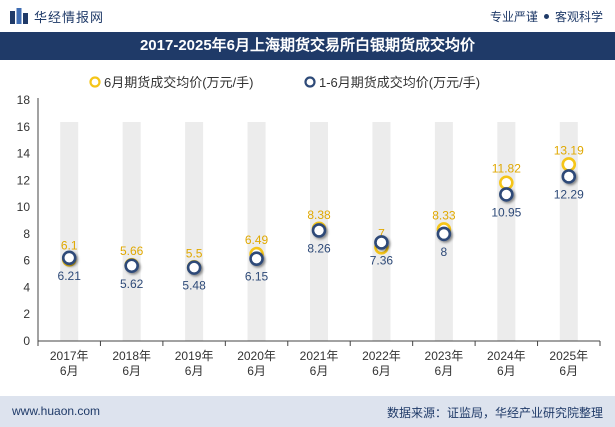  I want to click on y-tick-label: 0, so click(26, 341).